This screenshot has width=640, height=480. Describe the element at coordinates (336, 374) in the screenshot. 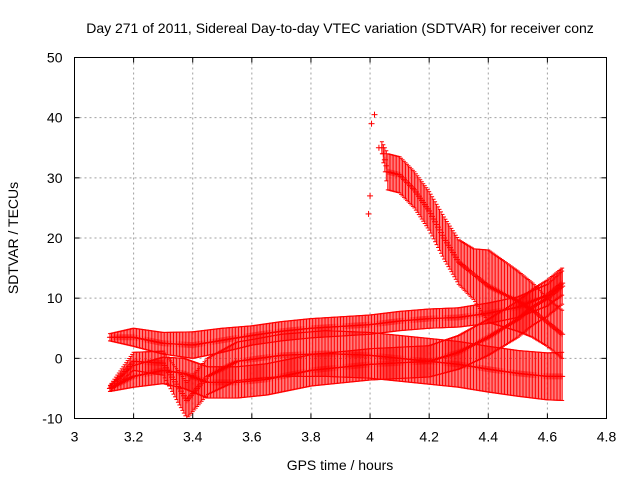

I see `series-track-lower` at that location.